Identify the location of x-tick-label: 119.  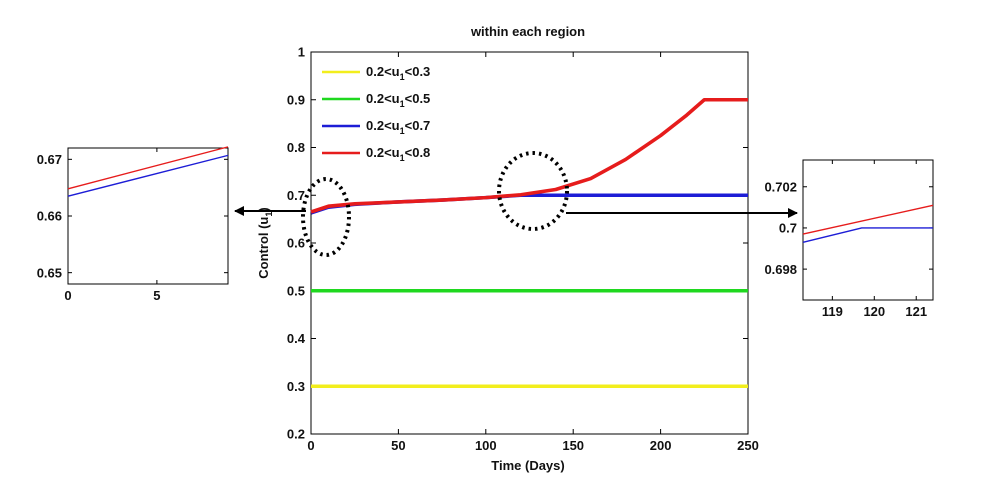
(832, 311).